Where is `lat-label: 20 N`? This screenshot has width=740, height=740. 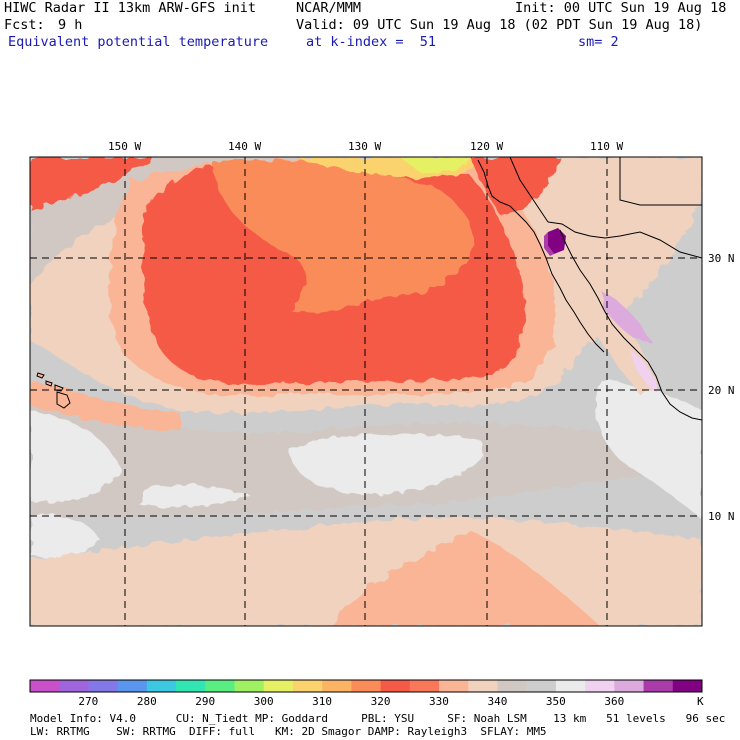
lat-label: 20 N is located at coordinates (721, 390).